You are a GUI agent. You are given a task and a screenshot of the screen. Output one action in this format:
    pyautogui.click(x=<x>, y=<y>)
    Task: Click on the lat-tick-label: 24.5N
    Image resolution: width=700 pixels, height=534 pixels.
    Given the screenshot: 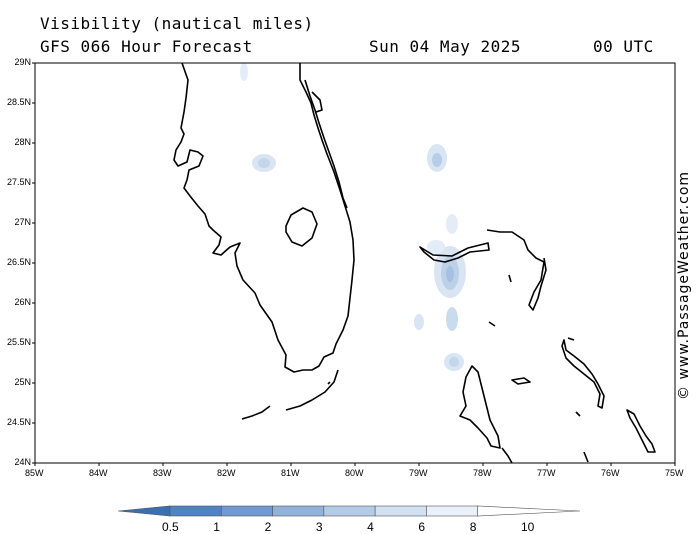 What is the action you would take?
    pyautogui.click(x=18, y=422)
    